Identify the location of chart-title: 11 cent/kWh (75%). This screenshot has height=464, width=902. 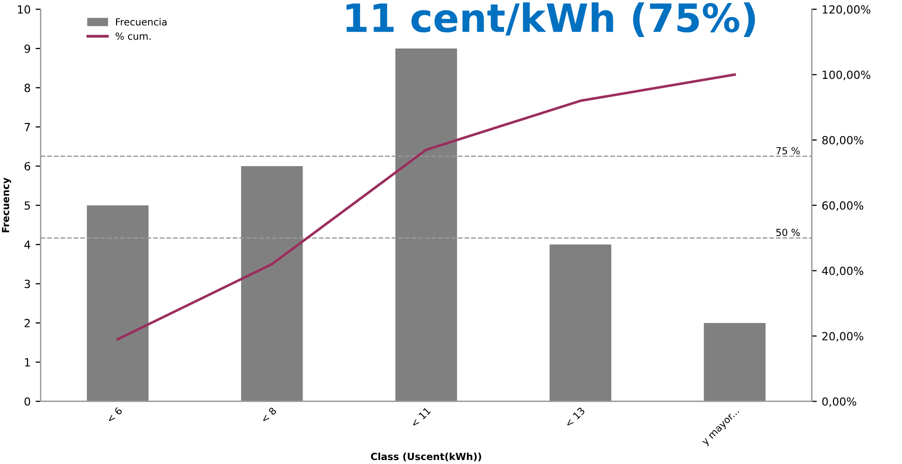
(550, 19).